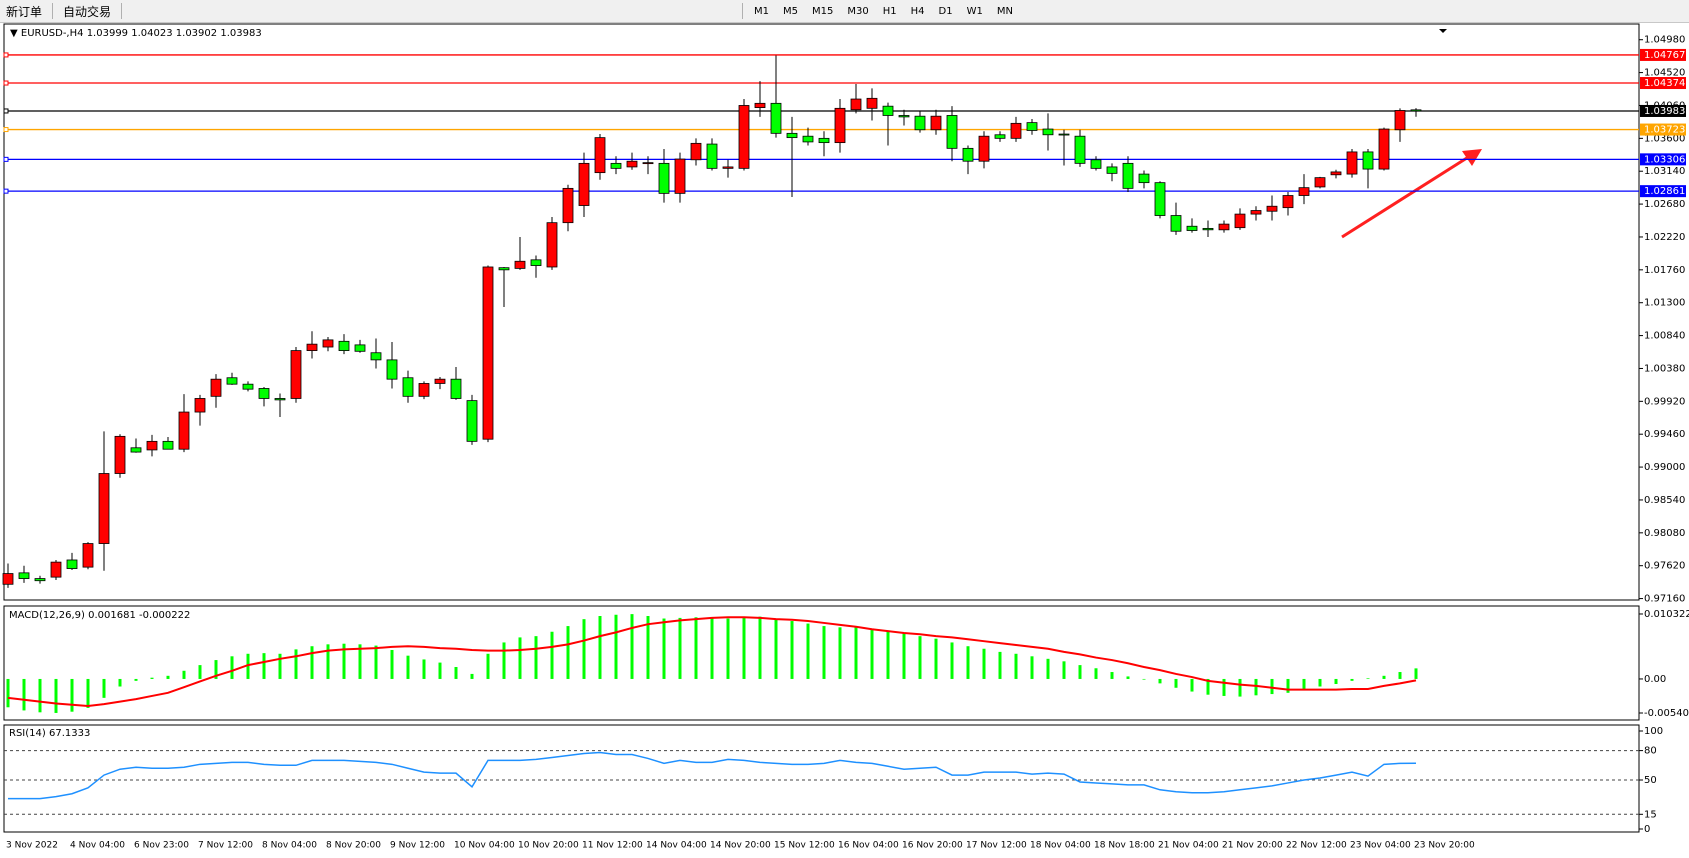 This screenshot has width=1689, height=858. I want to click on y-tick-label: 1.03600, so click(1664, 138).